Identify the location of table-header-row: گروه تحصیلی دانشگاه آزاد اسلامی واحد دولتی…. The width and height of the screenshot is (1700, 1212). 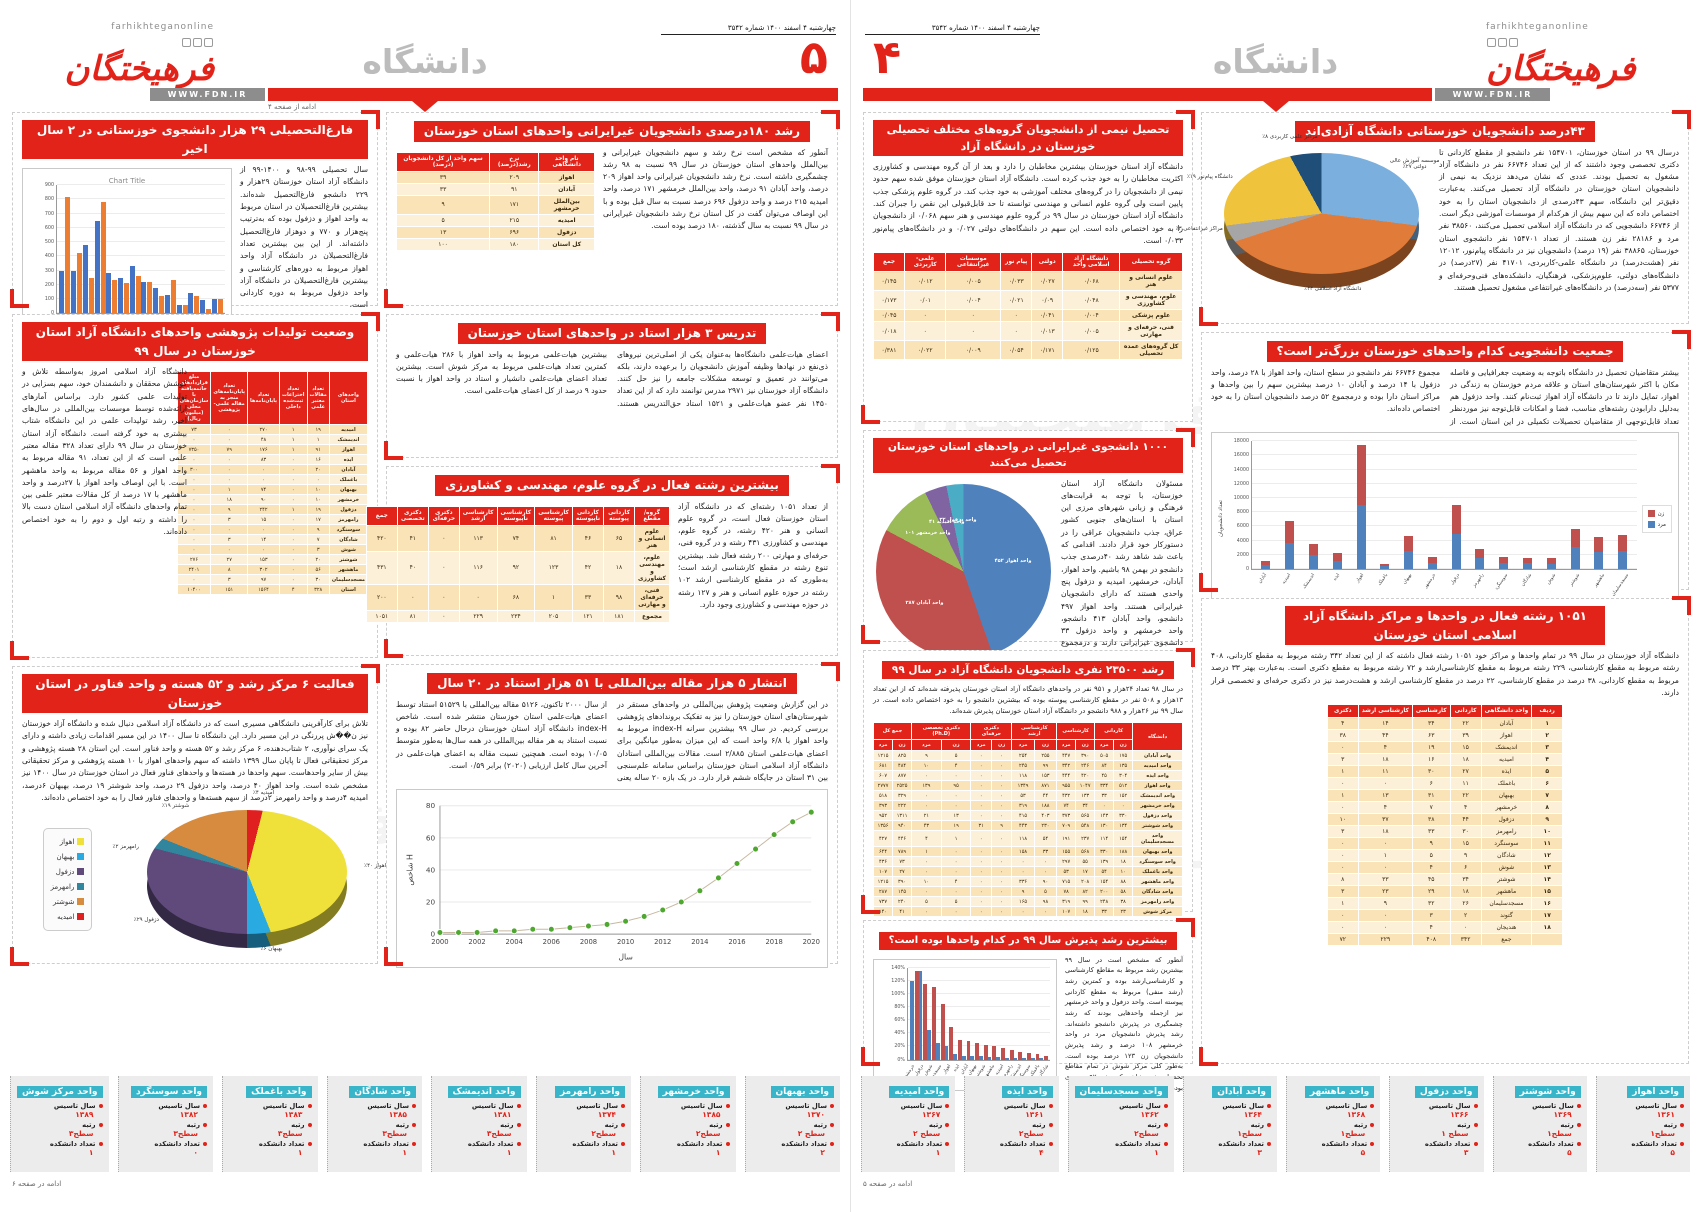
(1027, 262).